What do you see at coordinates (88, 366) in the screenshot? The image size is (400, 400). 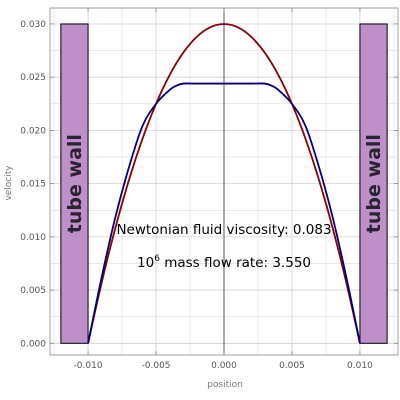 I see `x-tick-label: -0.010` at bounding box center [88, 366].